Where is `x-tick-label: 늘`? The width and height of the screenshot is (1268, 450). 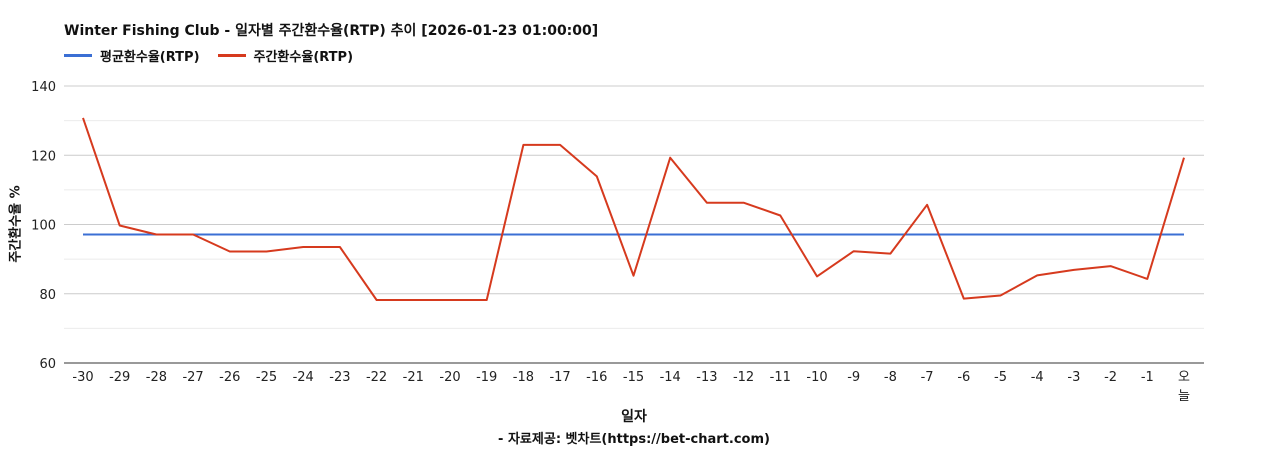
x-tick-label: 늘 is located at coordinates (1184, 396).